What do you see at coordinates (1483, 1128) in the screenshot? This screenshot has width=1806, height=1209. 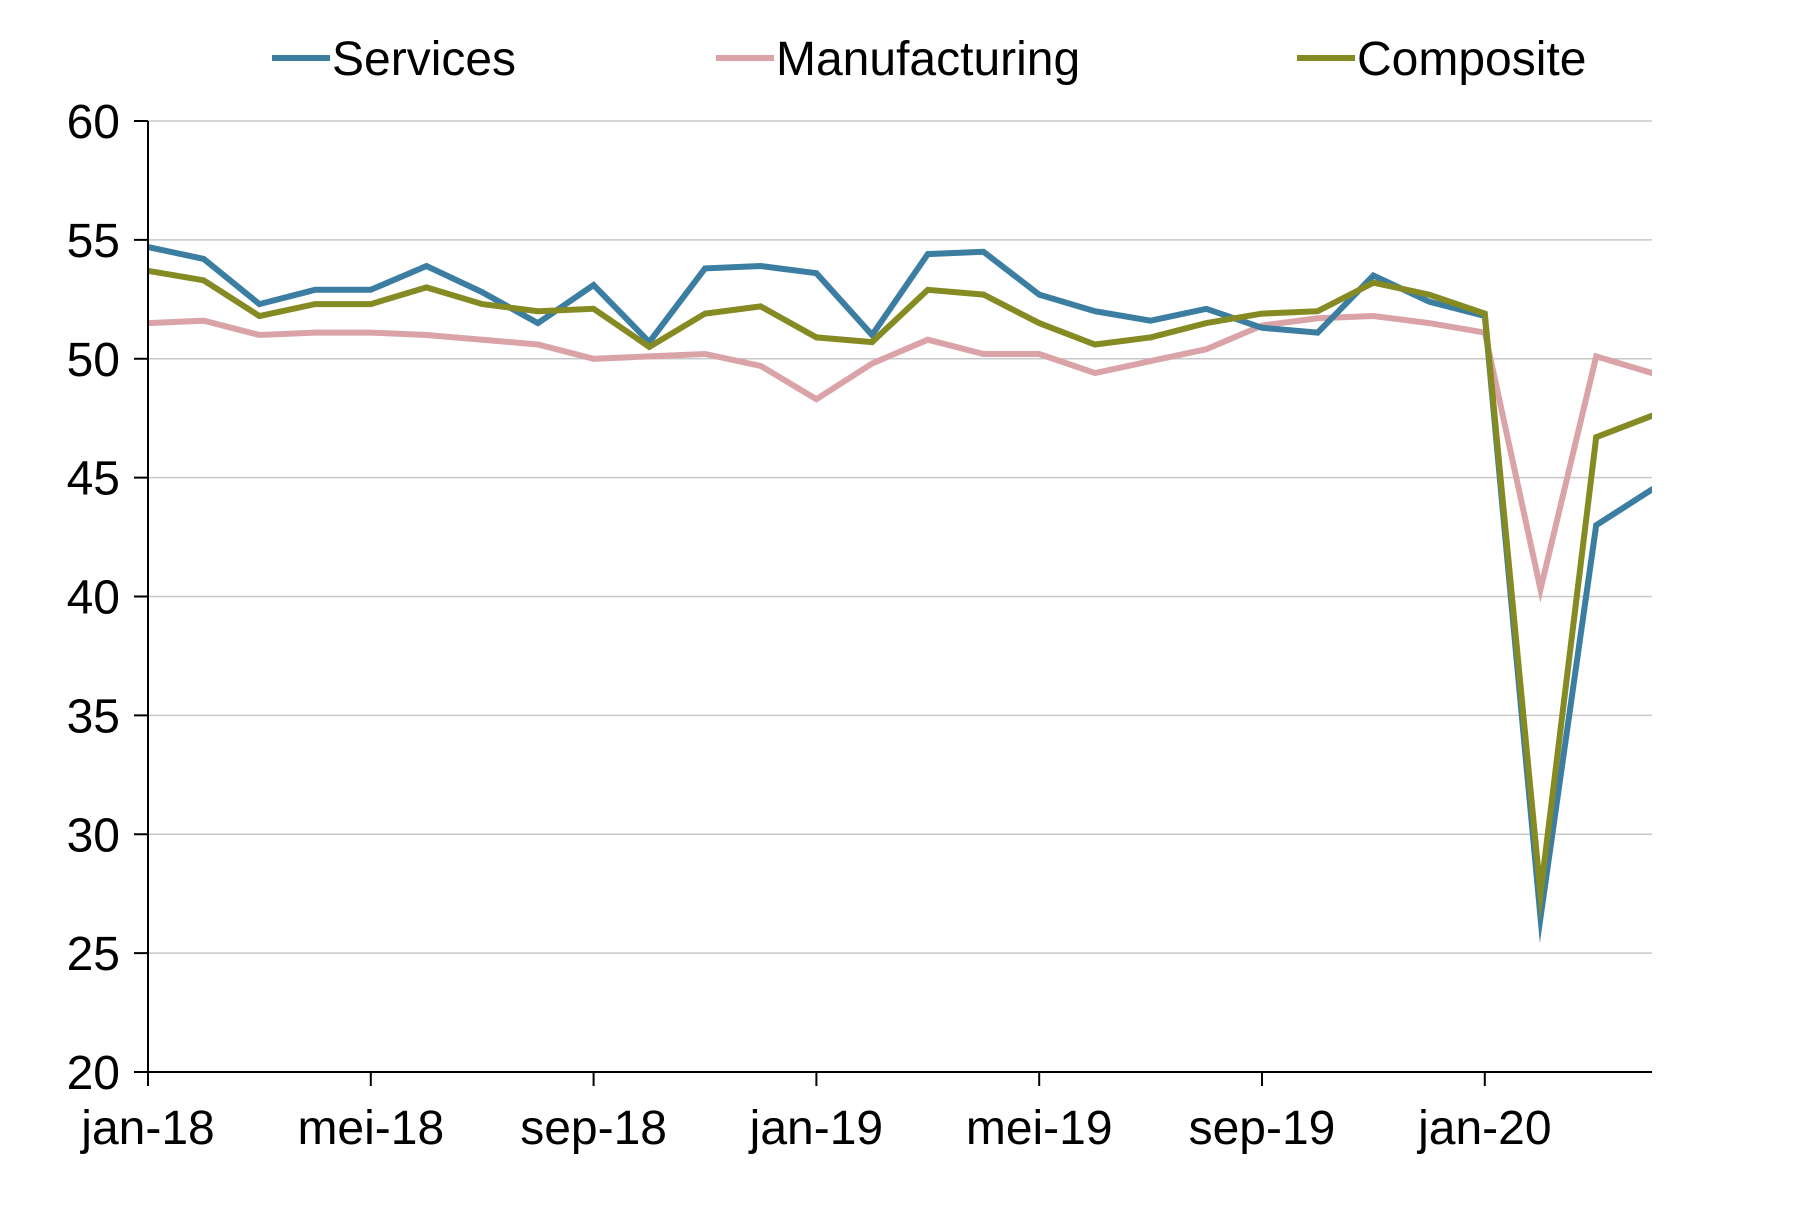 I see `x-tick-label: jan-20` at bounding box center [1483, 1128].